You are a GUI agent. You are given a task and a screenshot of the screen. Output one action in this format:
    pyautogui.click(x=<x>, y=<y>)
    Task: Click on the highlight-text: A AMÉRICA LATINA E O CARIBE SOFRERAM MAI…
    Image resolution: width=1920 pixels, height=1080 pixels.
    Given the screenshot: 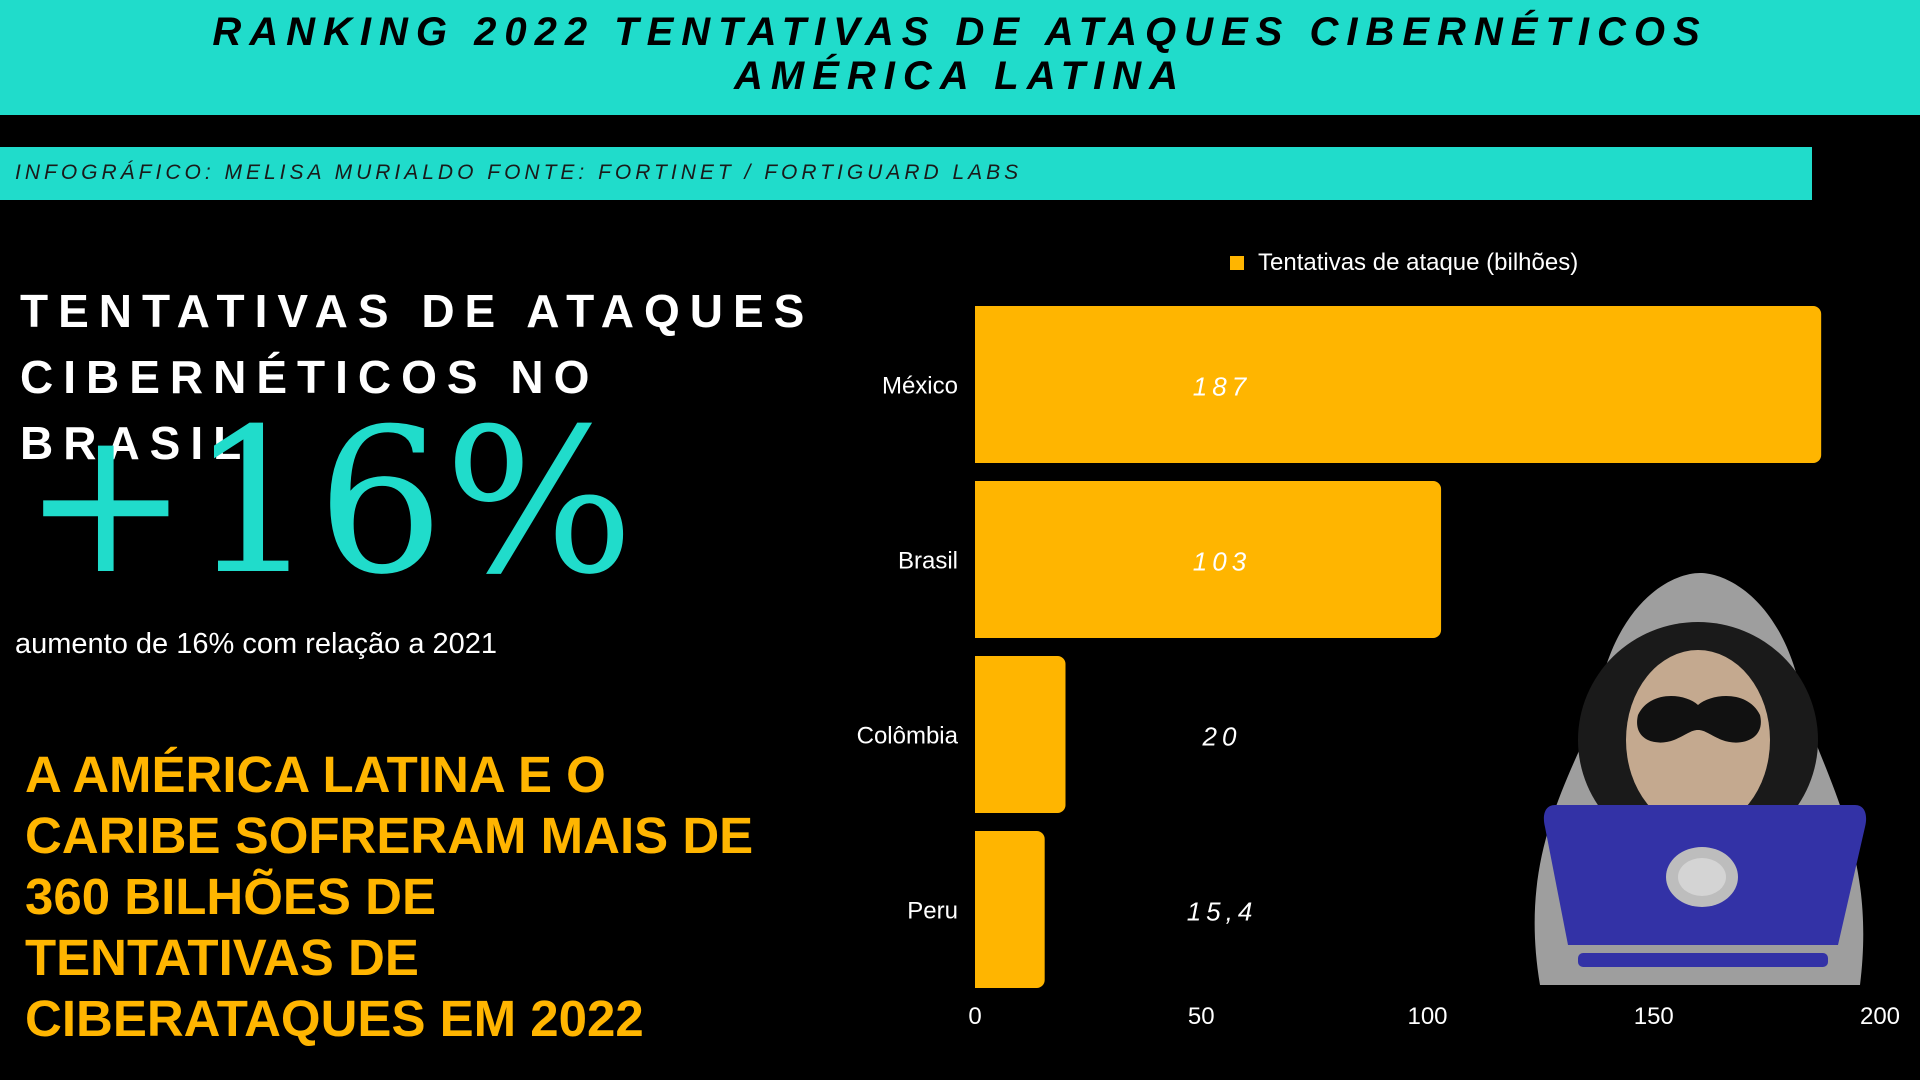 What is the action you would take?
    pyautogui.click(x=450, y=896)
    